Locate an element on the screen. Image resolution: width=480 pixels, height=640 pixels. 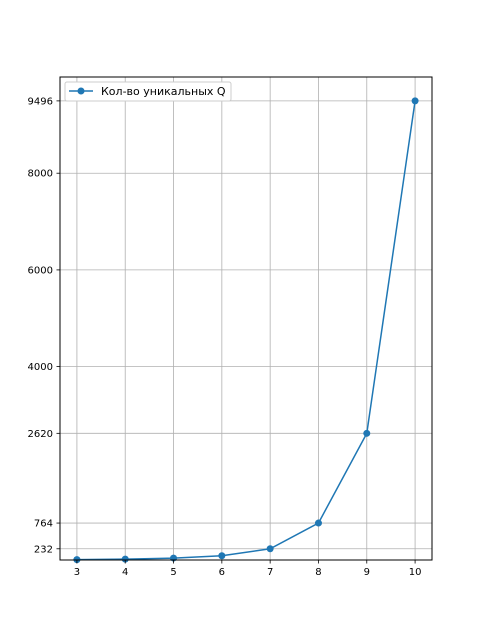
x-tick-label: 9 is located at coordinates (367, 572).